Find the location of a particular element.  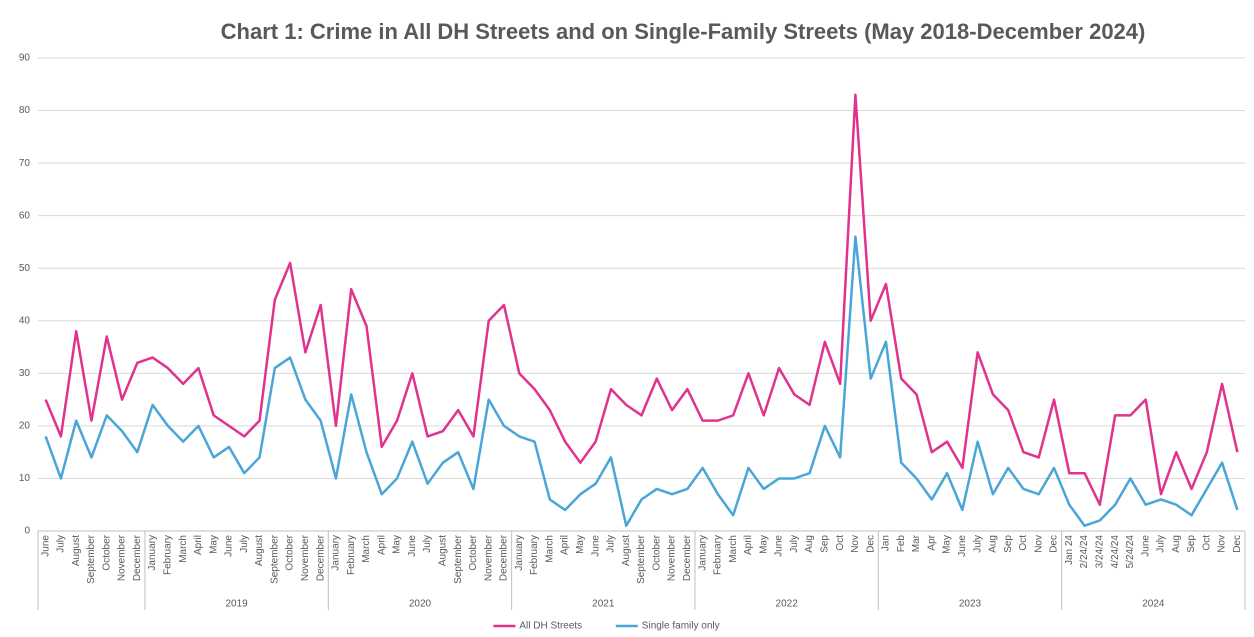

x-tick-label: 2/24/24 is located at coordinates (1084, 552).